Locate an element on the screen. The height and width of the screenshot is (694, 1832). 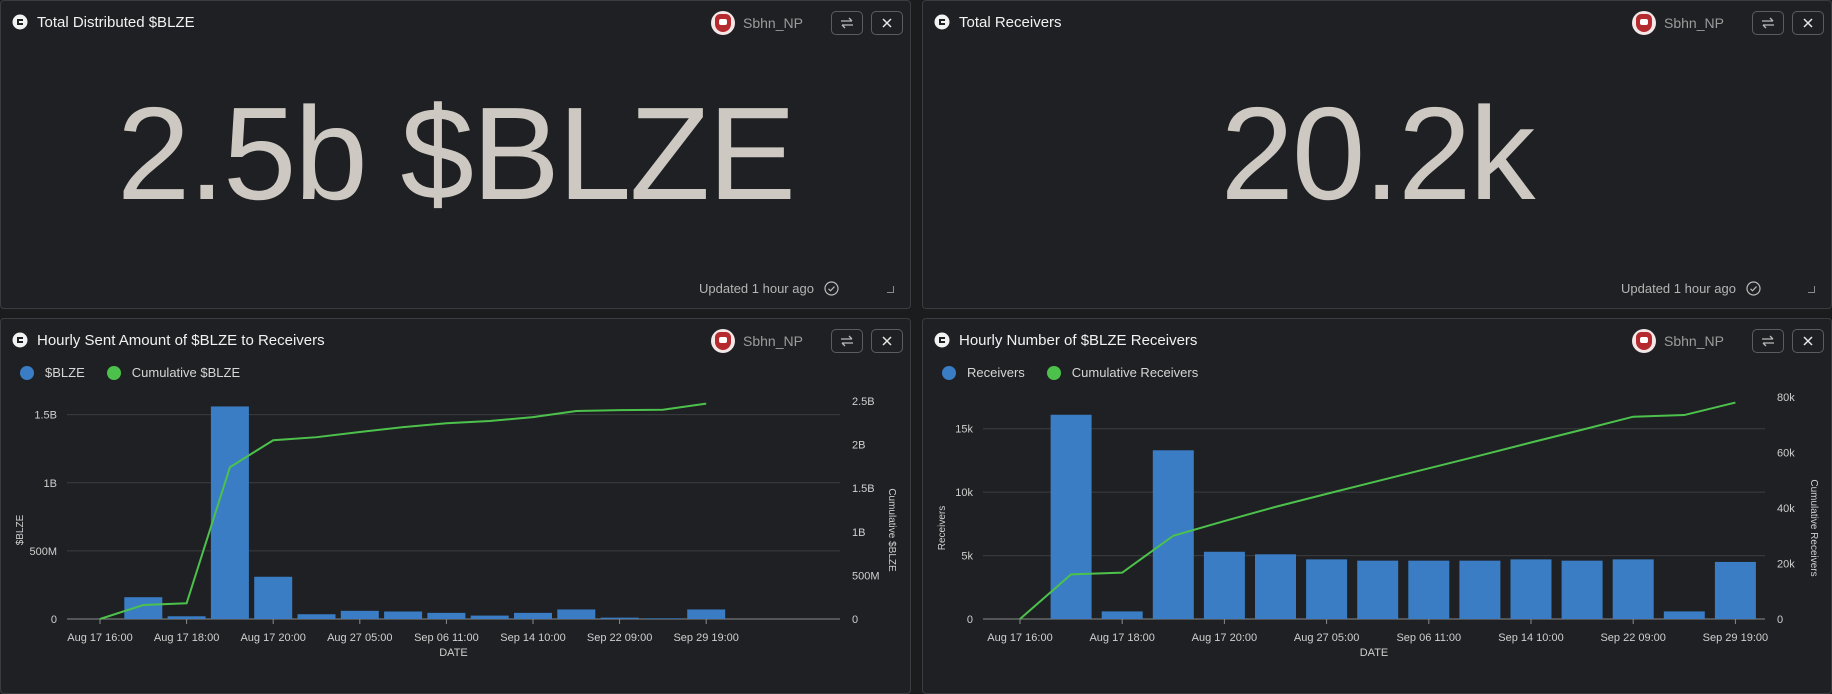
panel-header: Total Distributed $BLZE Sbhn_NP is located at coordinates (455, 22).